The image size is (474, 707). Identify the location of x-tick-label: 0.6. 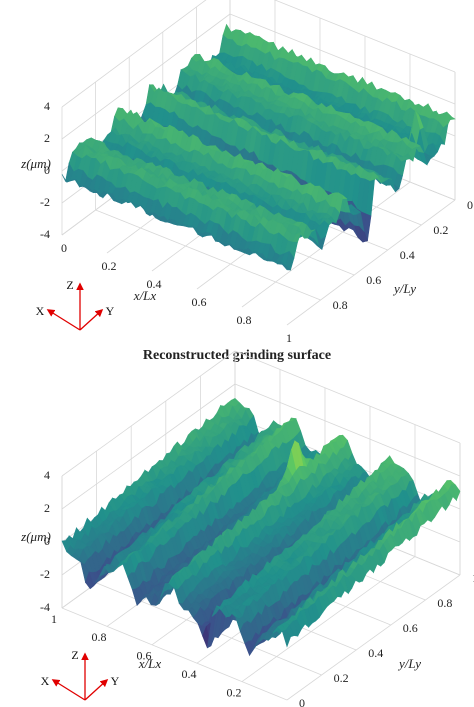
(199, 302).